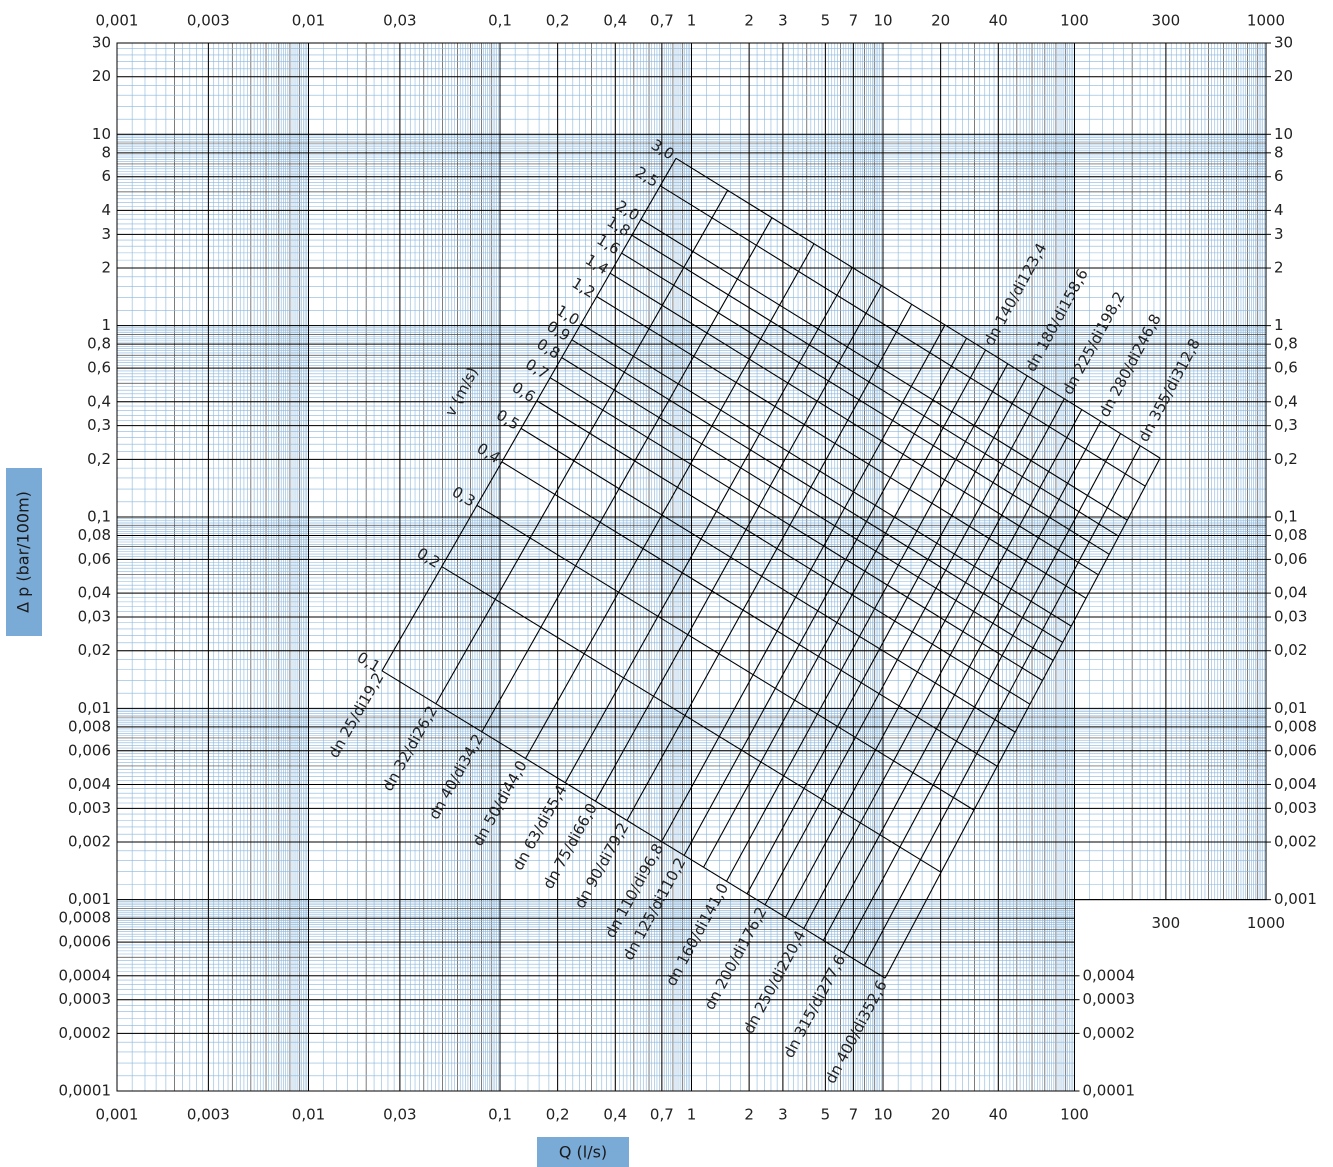  What do you see at coordinates (106, 210) in the screenshot?
I see `y-tick-label: 4` at bounding box center [106, 210].